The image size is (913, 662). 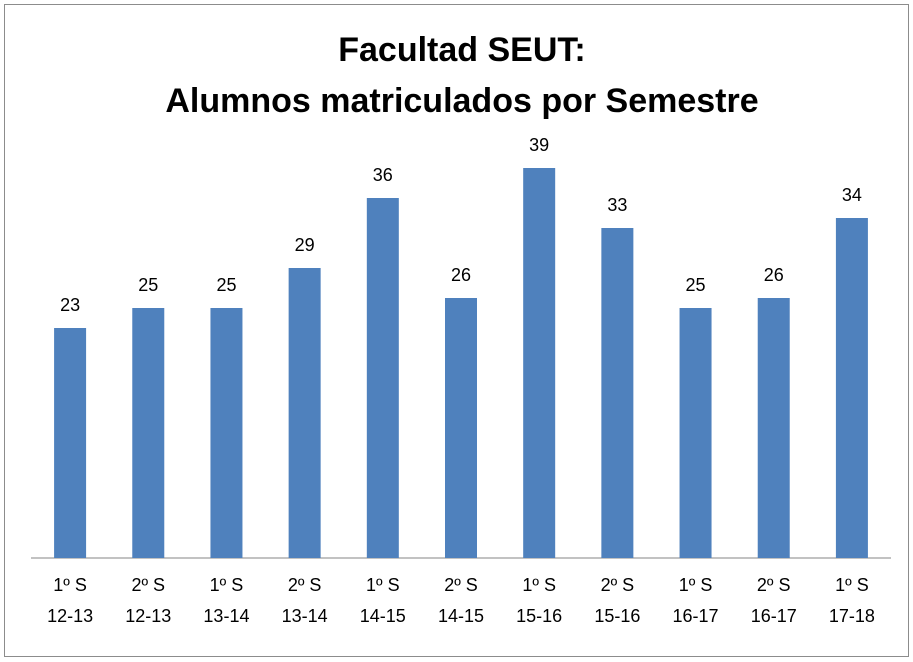 I want to click on data-label: 36, so click(x=383, y=175).